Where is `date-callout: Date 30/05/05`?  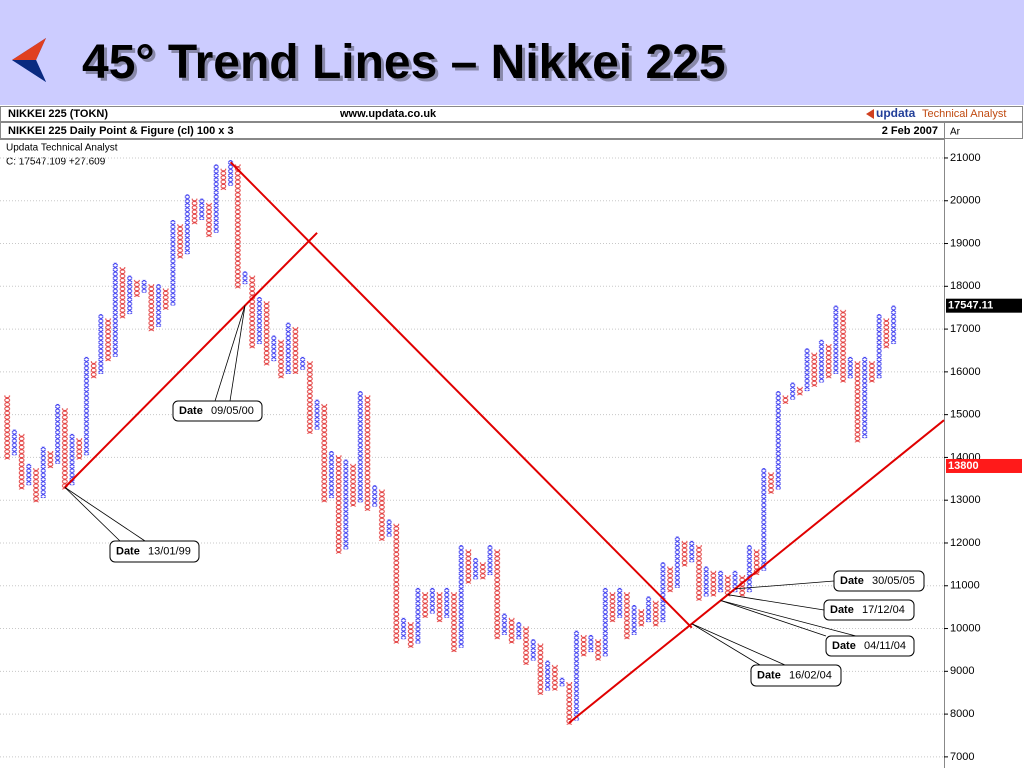 date-callout: Date 30/05/05 is located at coordinates (829, 581).